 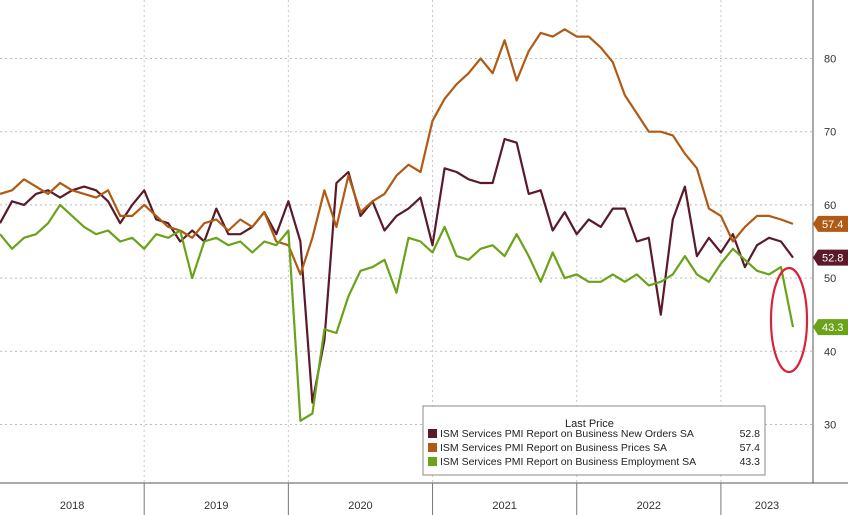 What do you see at coordinates (649, 506) in the screenshot?
I see `x-tick-label: 2022` at bounding box center [649, 506].